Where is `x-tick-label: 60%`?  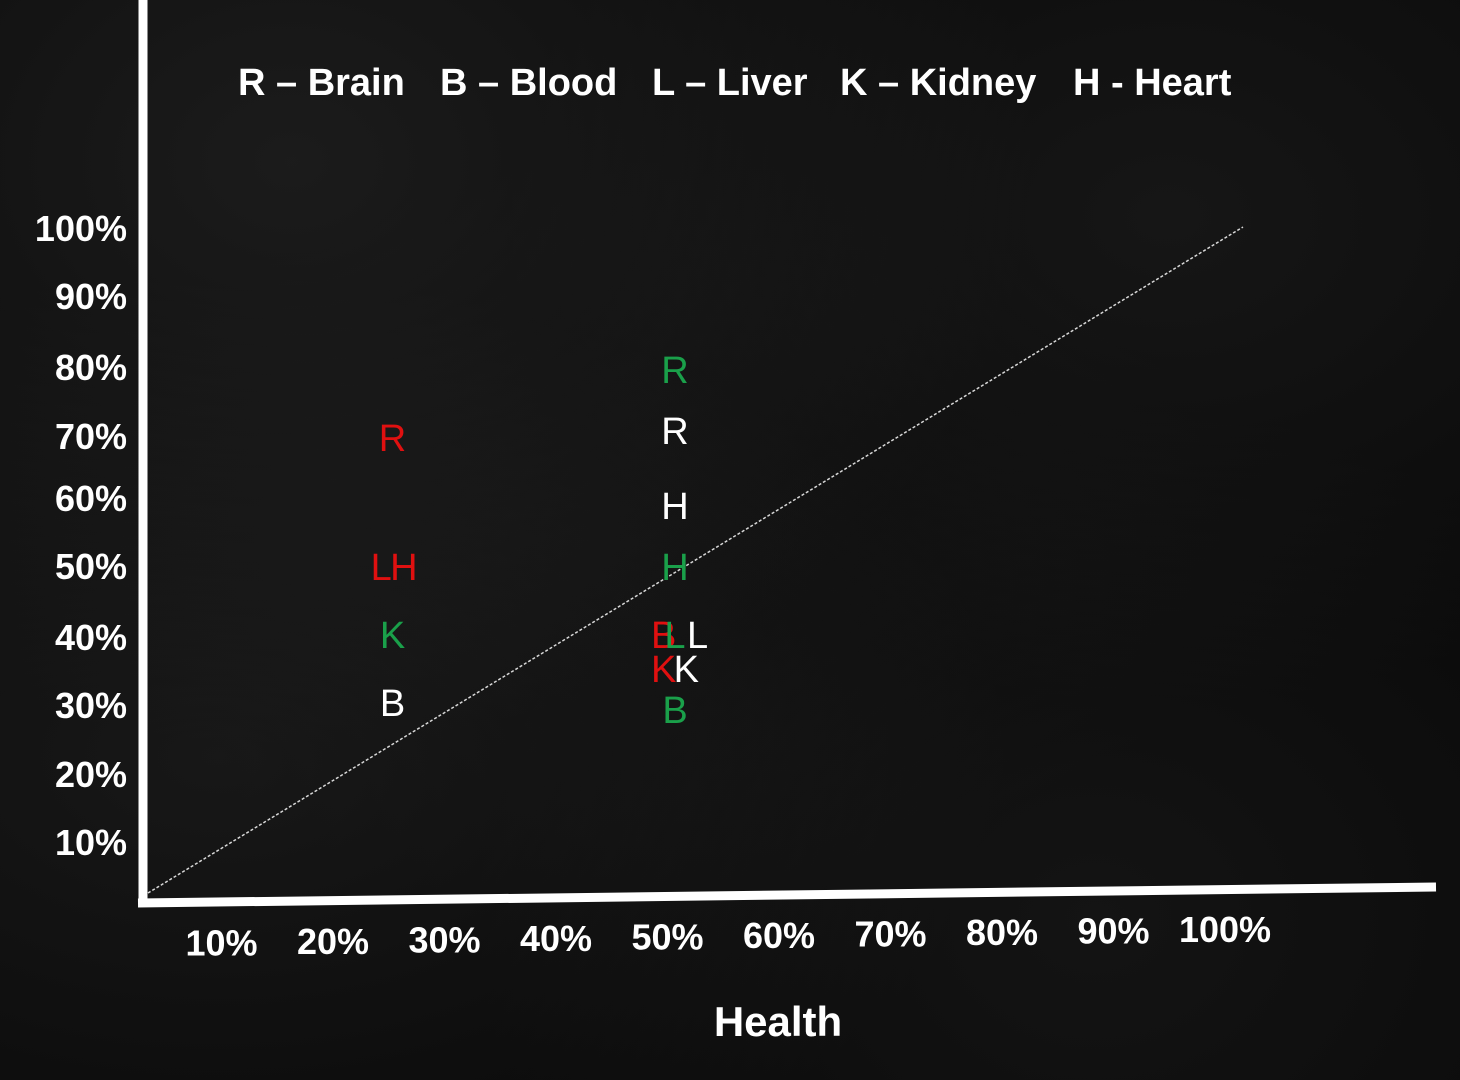
x-tick-label: 60% is located at coordinates (779, 935).